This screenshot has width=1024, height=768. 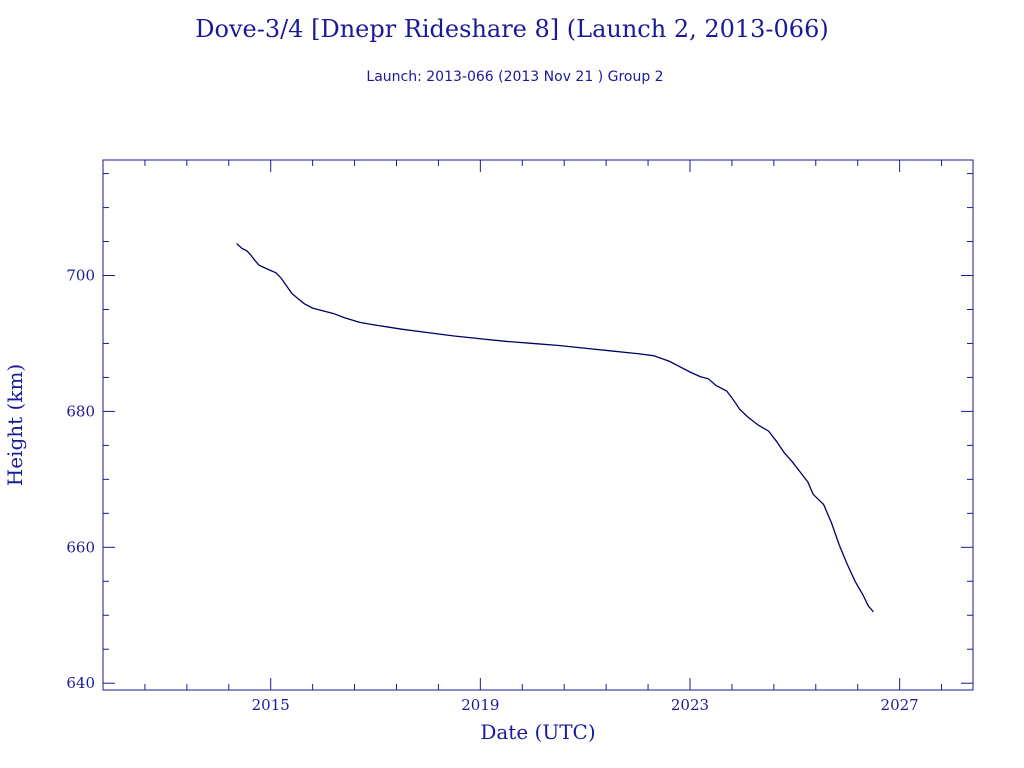 What do you see at coordinates (80, 547) in the screenshot?
I see `y-tick-label: 660` at bounding box center [80, 547].